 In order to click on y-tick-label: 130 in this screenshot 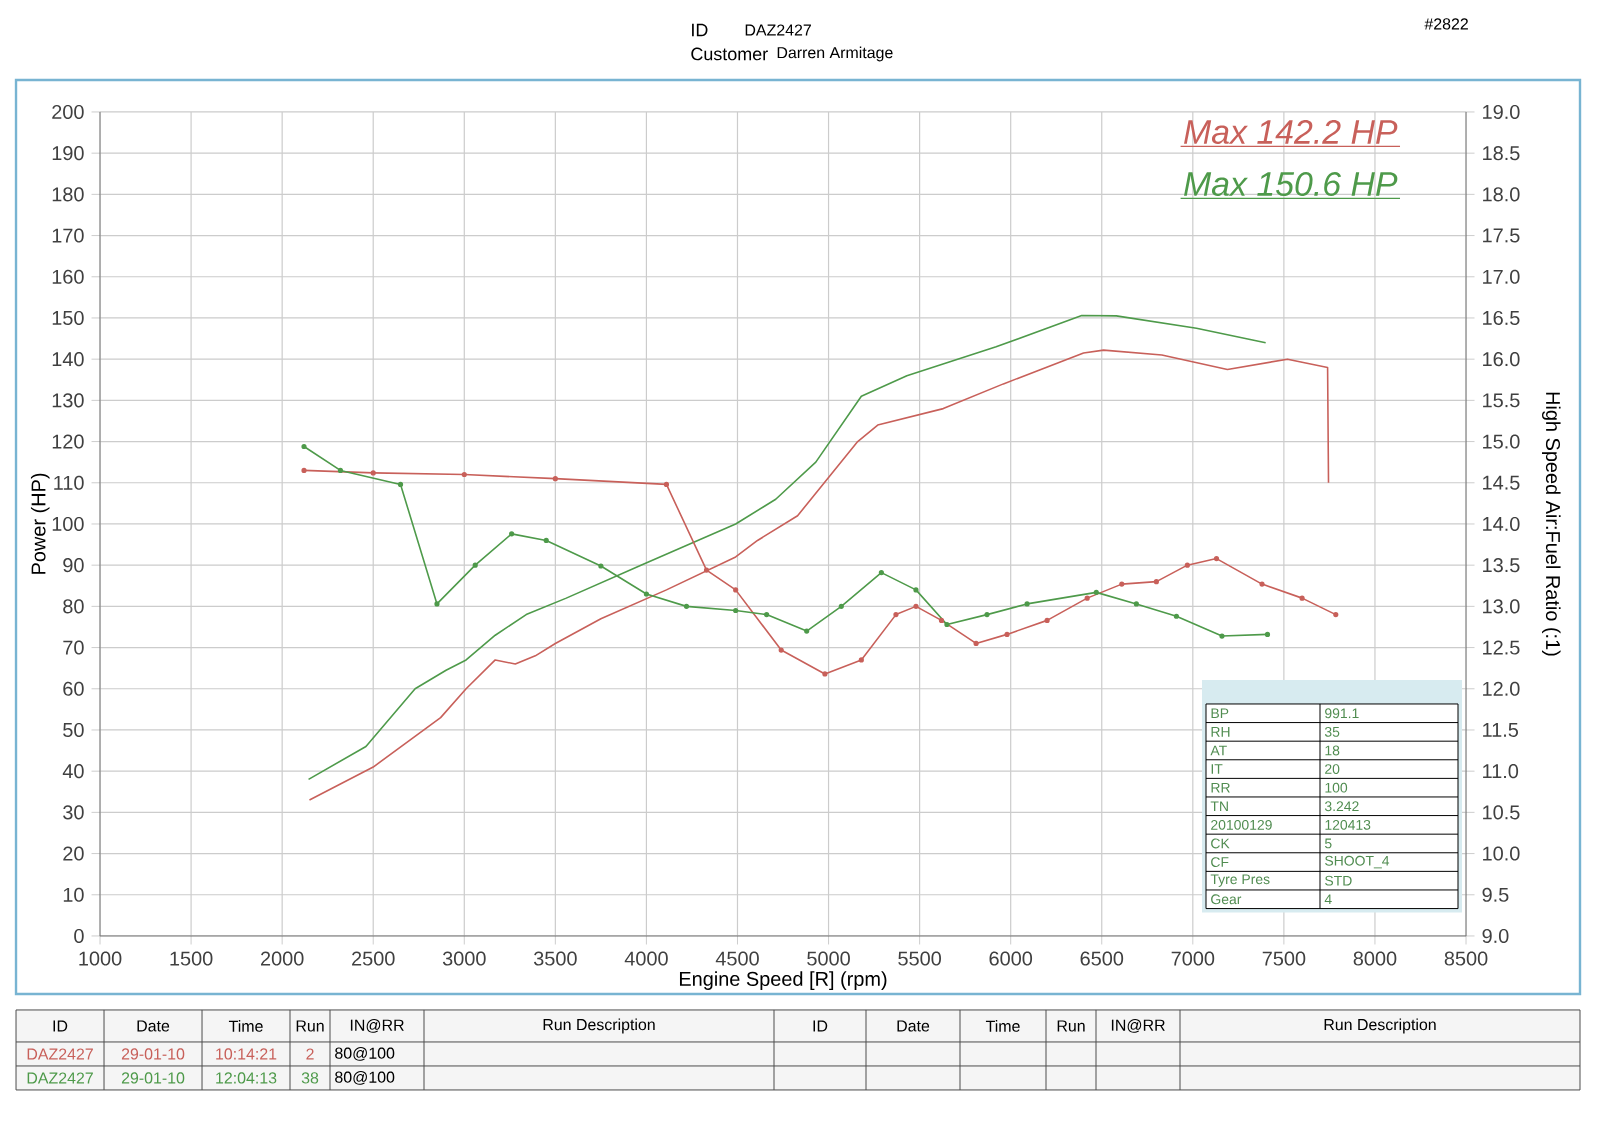, I will do `click(68, 400)`.